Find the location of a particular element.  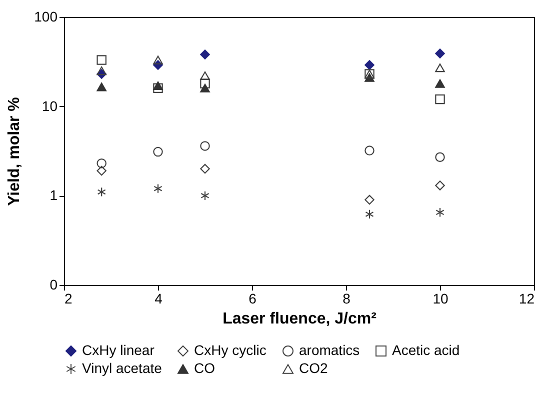

legend-label: aromatics is located at coordinates (329, 350).